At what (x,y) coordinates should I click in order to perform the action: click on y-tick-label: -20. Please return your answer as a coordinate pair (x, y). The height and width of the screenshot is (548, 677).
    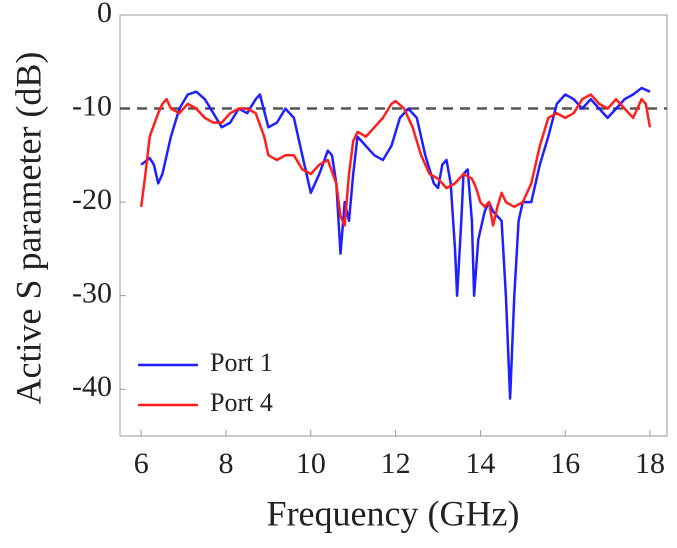
    Looking at the image, I should click on (92, 199).